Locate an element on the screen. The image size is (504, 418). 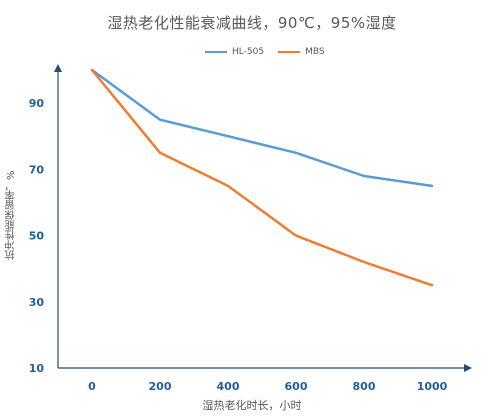
x-axis-arrow is located at coordinates (468, 368).